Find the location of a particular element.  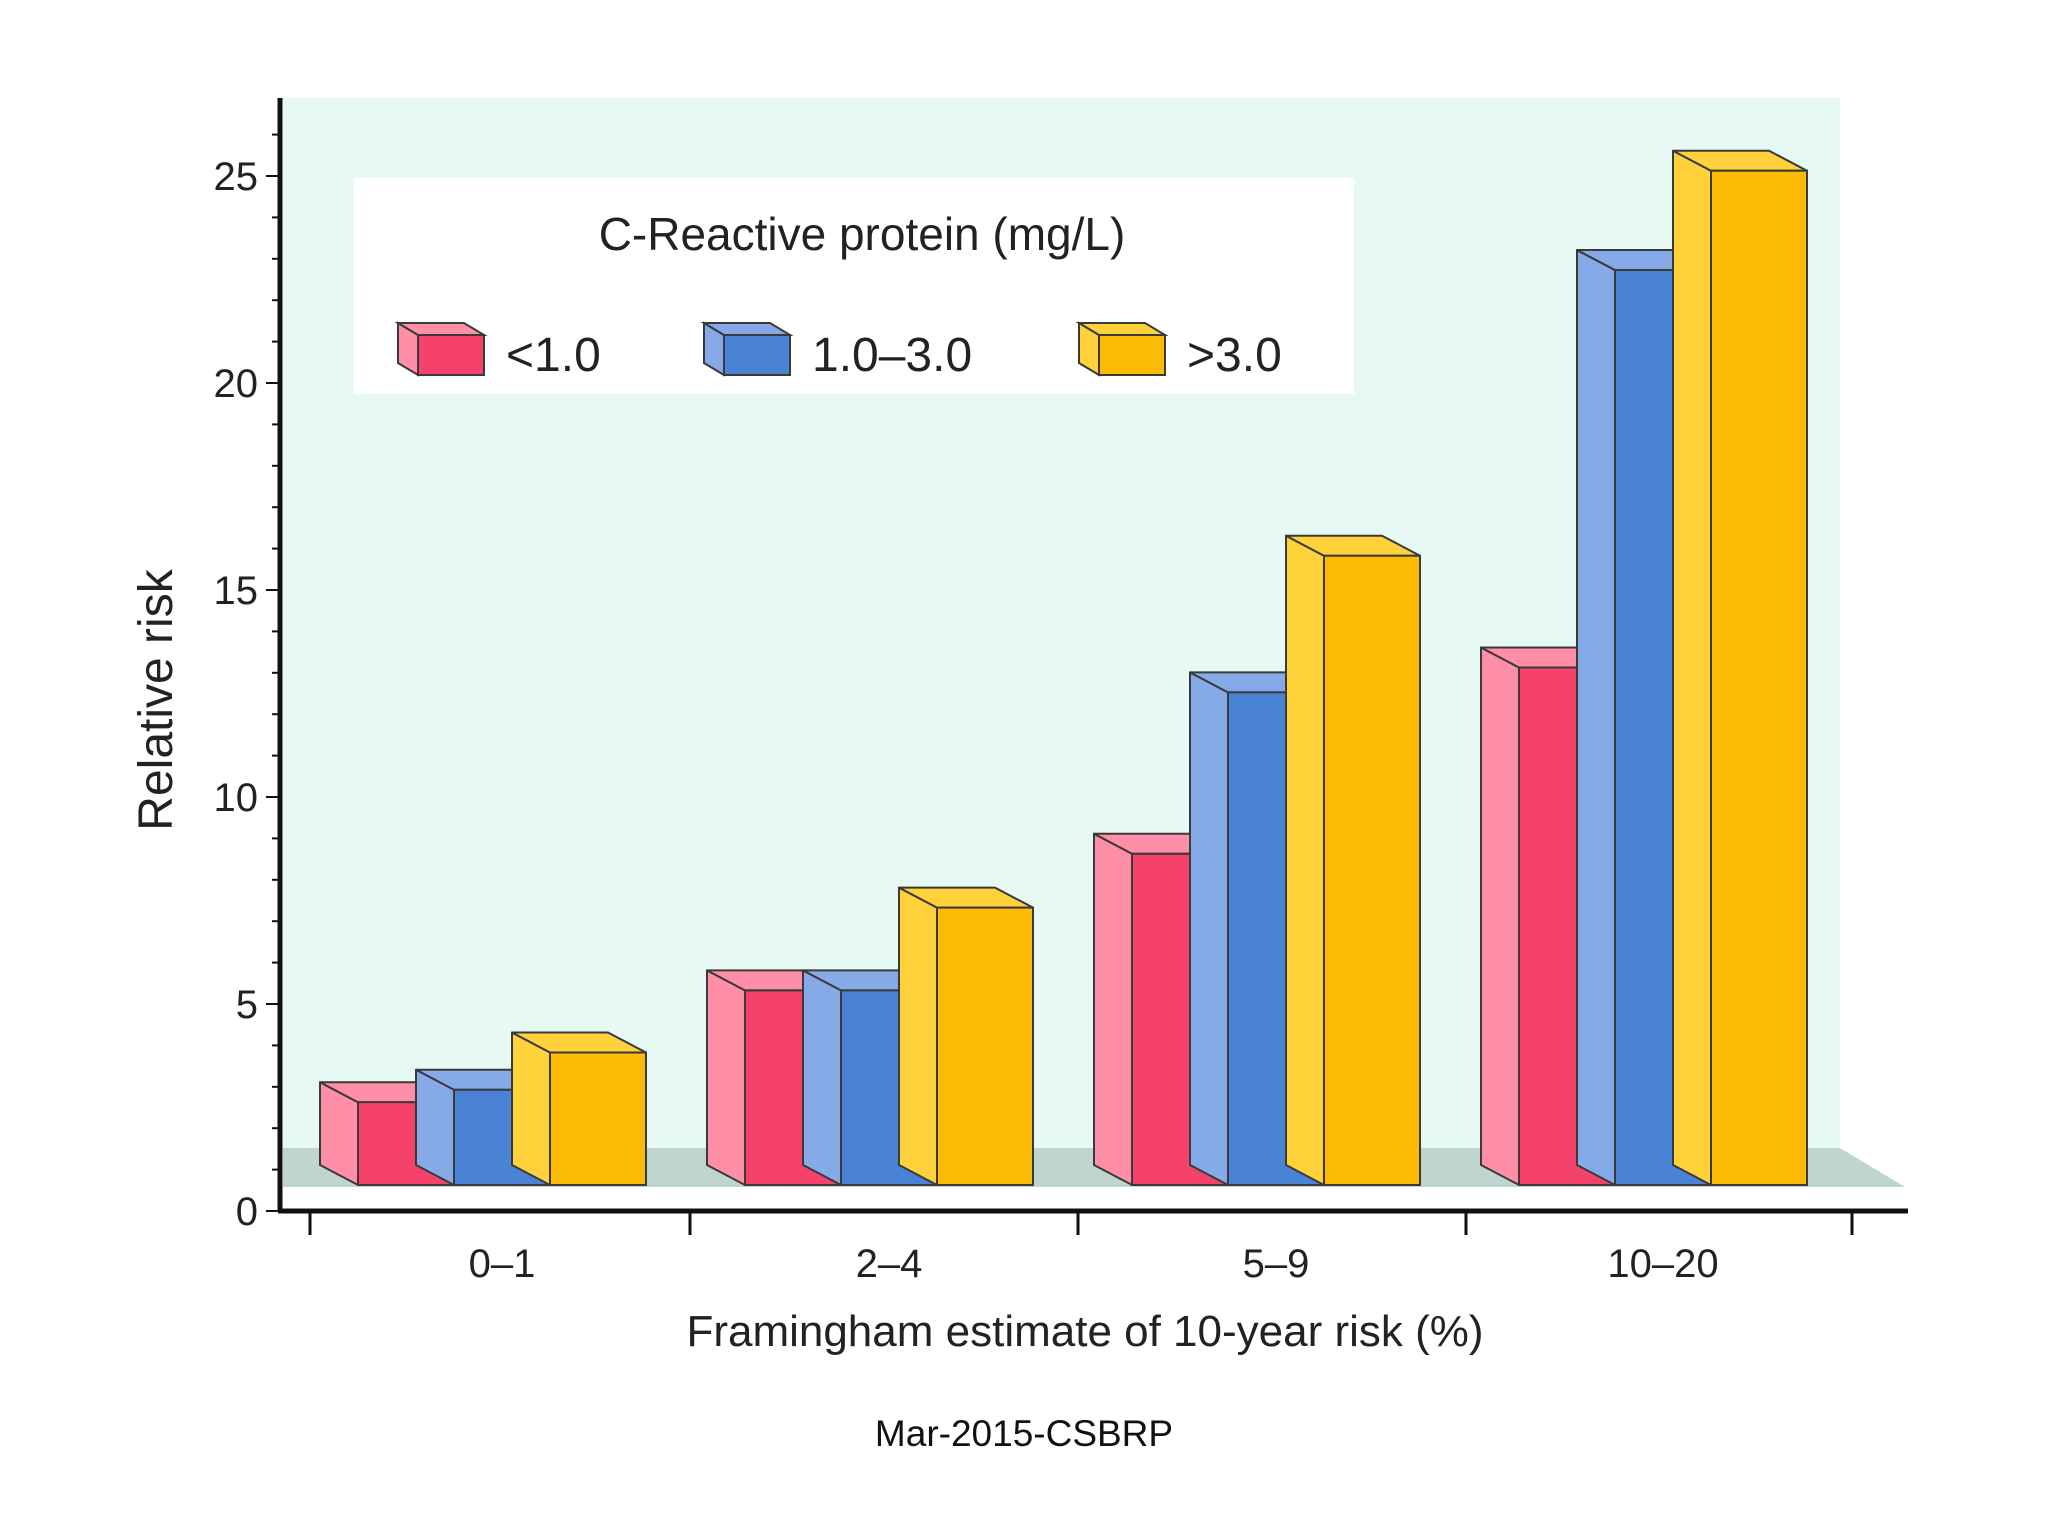

legend-label: <1.0 is located at coordinates (553, 355).